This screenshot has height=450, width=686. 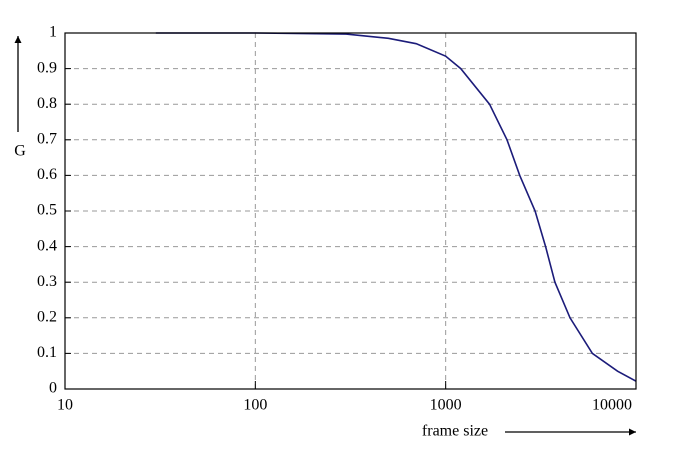 What do you see at coordinates (455, 431) in the screenshot?
I see `x-axis-label: frame size` at bounding box center [455, 431].